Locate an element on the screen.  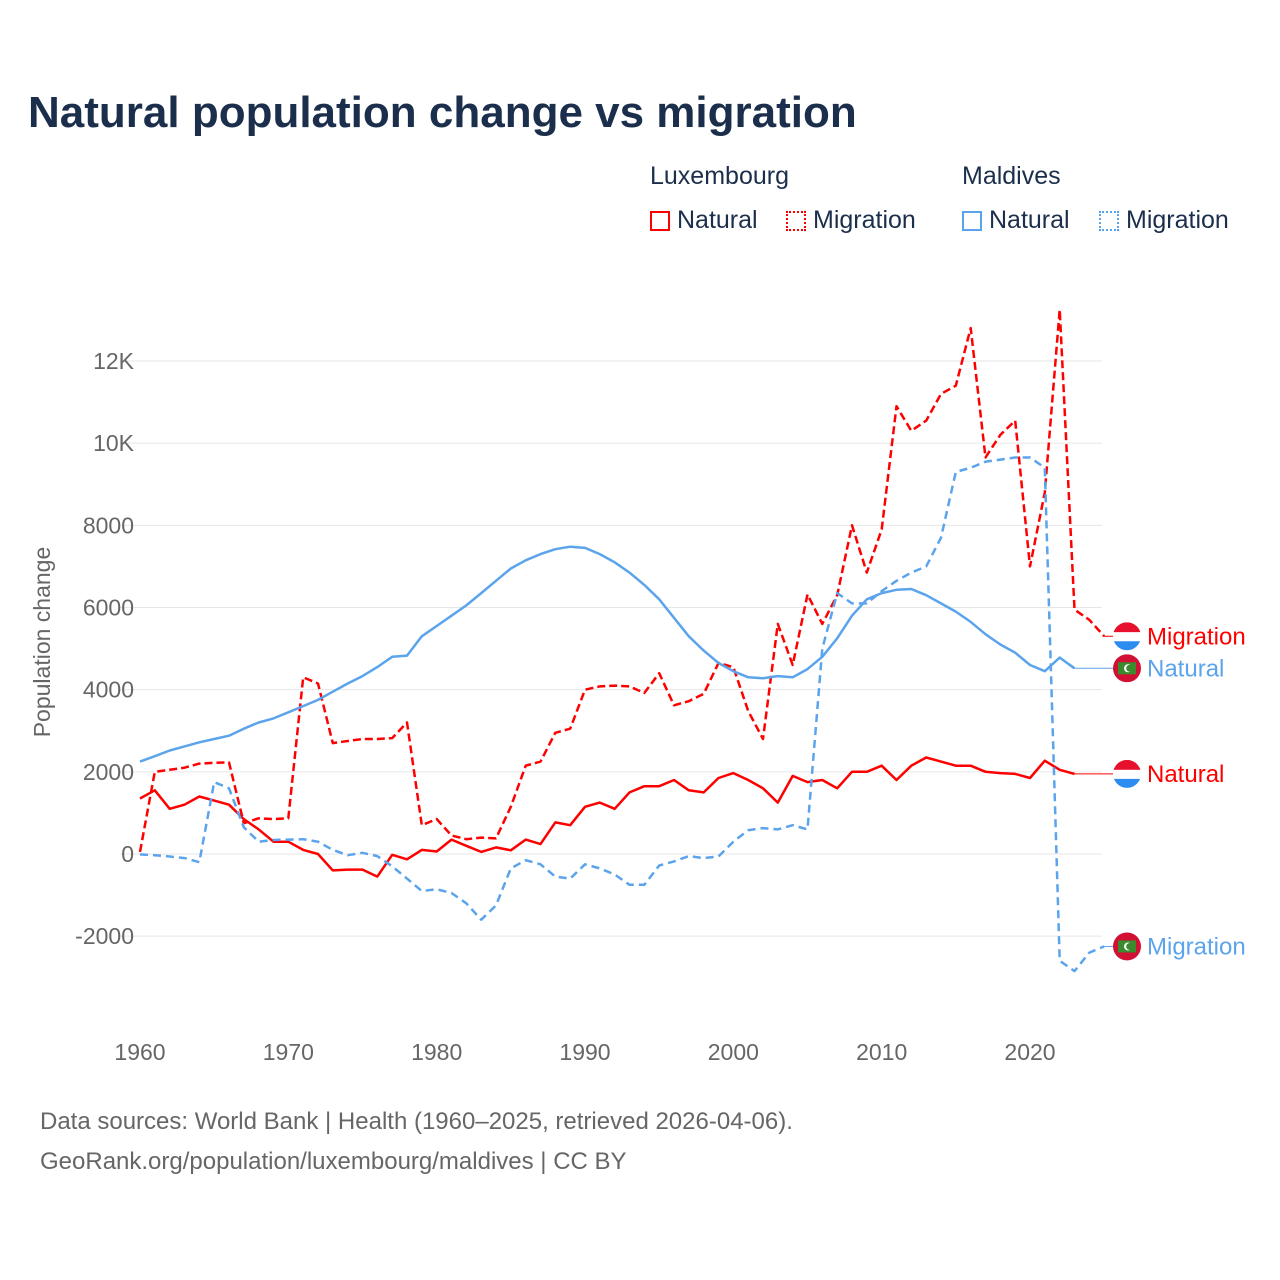
legend-group-maldives: Maldives is located at coordinates (1011, 176).